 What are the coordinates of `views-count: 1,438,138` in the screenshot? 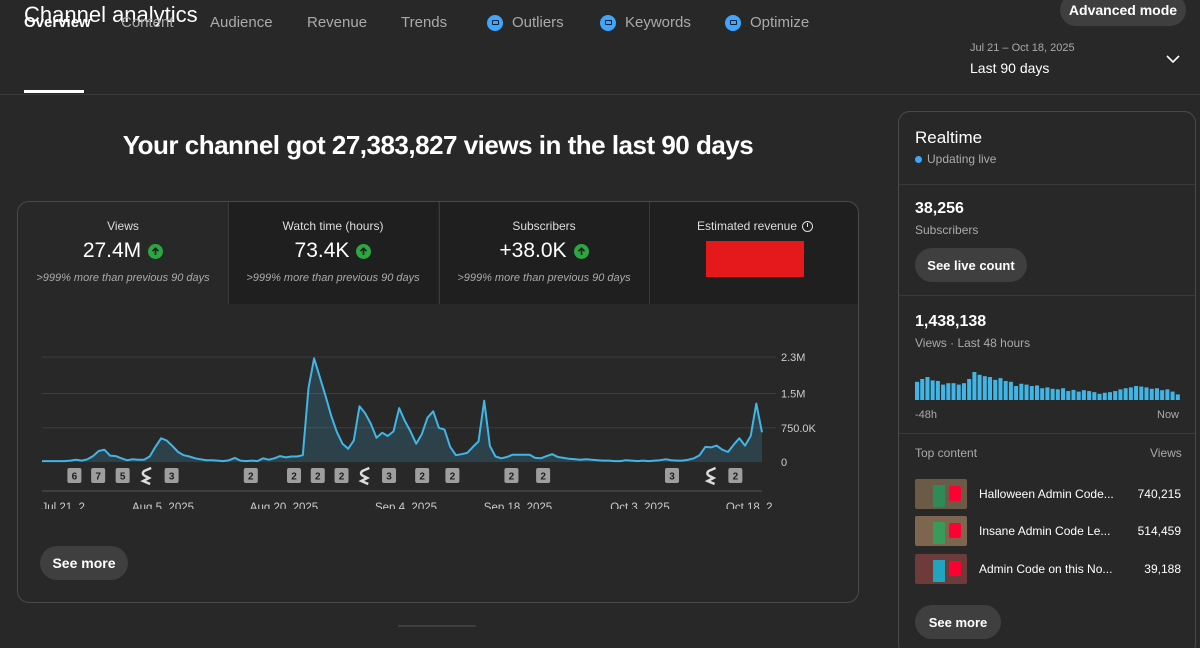 It's located at (951, 321).